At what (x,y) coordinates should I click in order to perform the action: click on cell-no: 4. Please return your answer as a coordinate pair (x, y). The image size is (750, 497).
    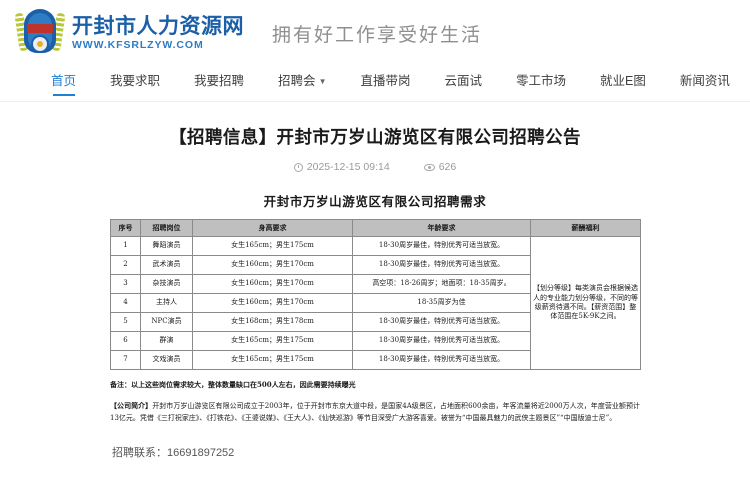
    Looking at the image, I should click on (125, 303).